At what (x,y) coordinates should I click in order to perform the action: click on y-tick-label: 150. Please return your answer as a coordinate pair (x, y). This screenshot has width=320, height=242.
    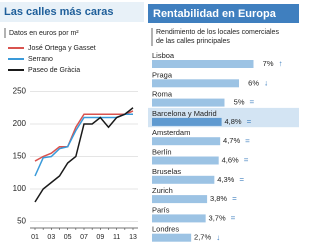
    Looking at the image, I should click on (20, 156).